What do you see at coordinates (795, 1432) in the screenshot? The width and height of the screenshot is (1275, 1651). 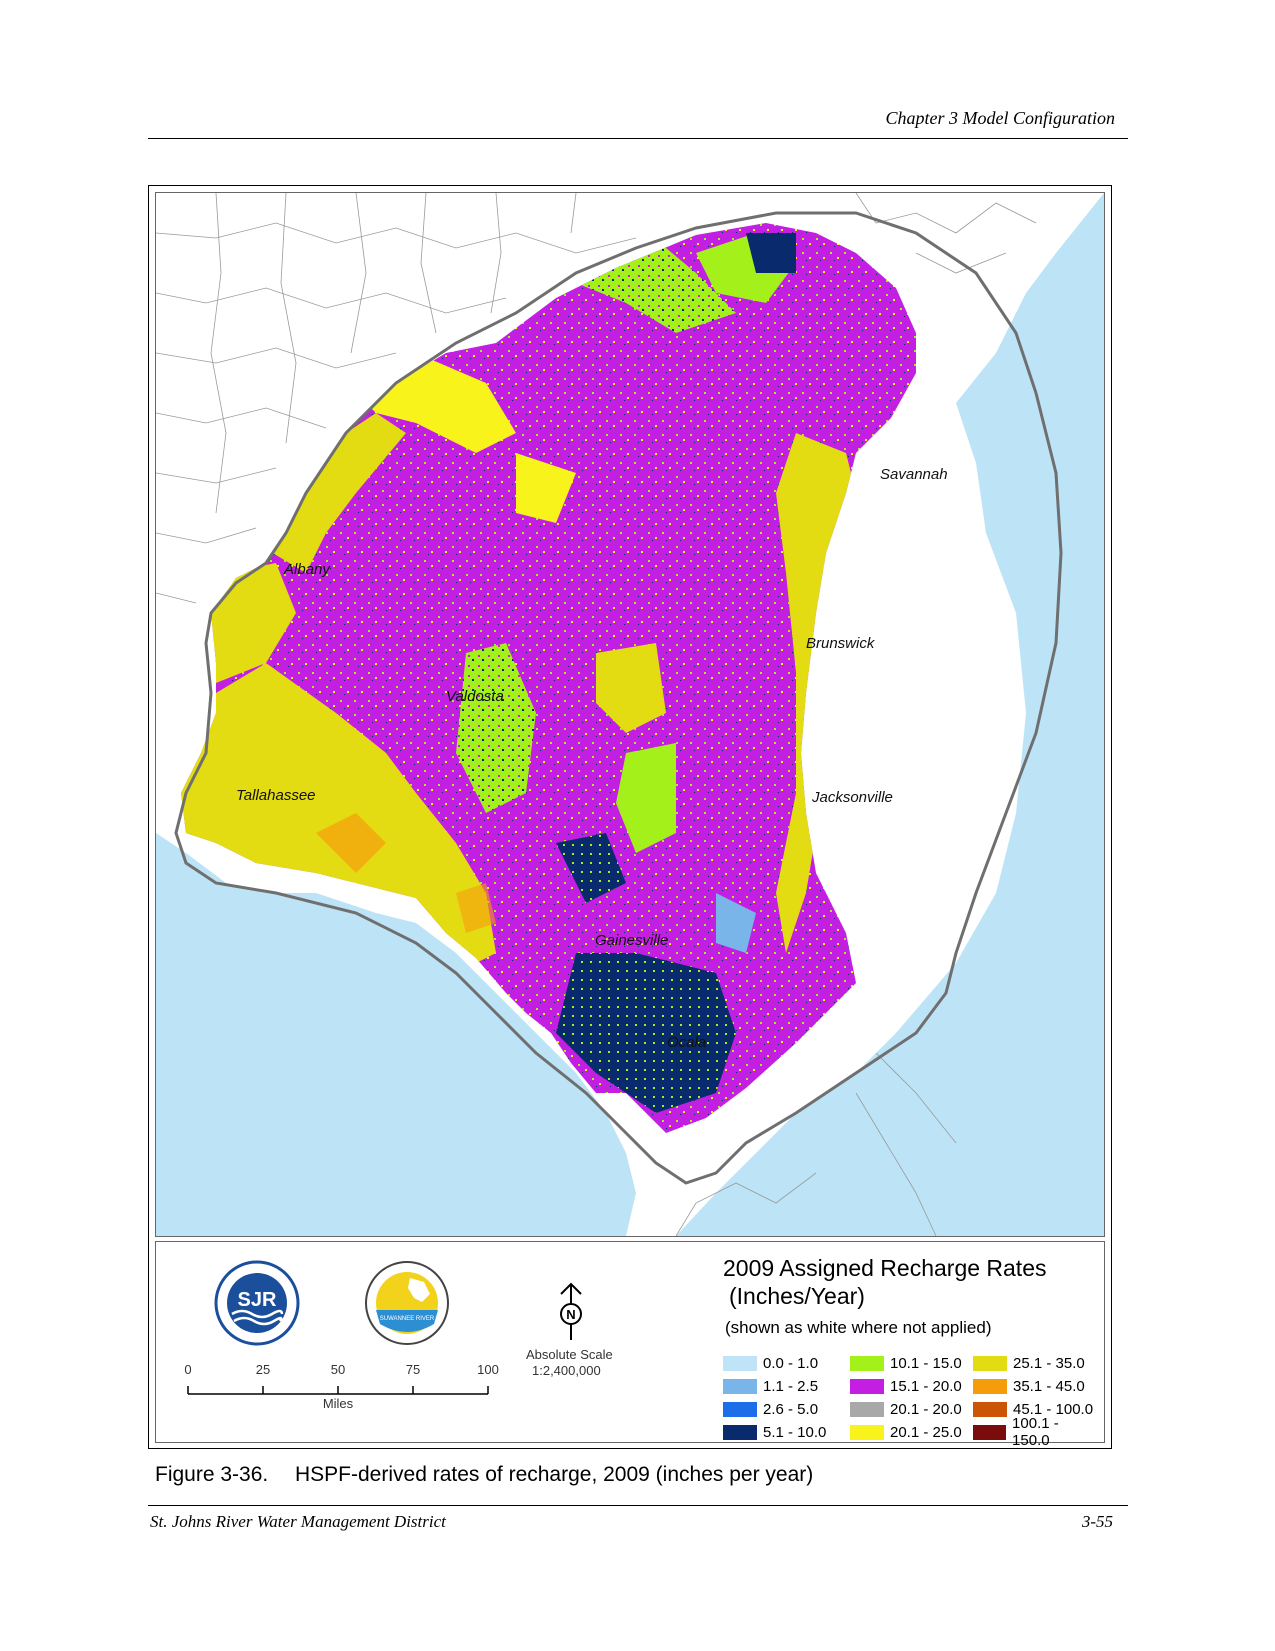 I see `legend-label: 5.1 - 10.0` at bounding box center [795, 1432].